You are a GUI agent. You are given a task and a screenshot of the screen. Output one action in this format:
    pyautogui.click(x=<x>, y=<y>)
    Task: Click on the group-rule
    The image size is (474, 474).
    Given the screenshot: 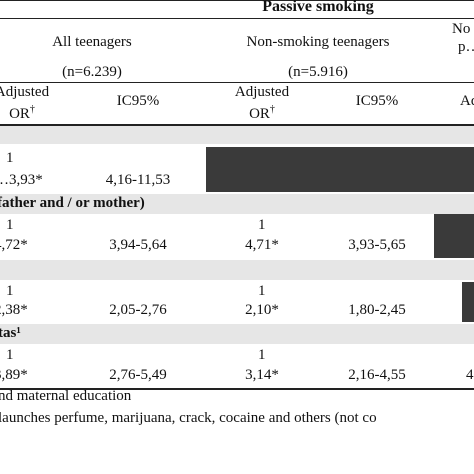 What is the action you would take?
    pyautogui.click(x=237, y=18)
    